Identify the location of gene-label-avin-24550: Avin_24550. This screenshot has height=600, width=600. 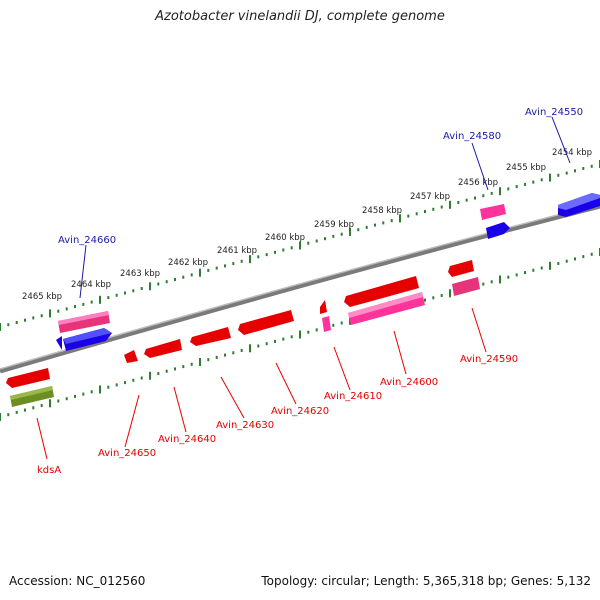
(554, 112).